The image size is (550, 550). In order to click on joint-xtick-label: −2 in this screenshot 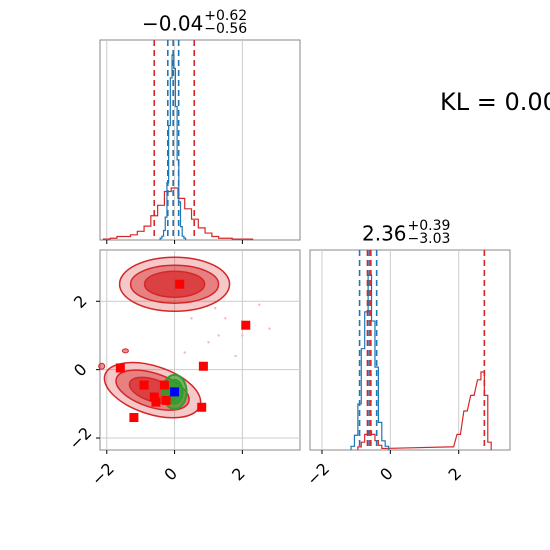, I will do `click(103, 474)`.